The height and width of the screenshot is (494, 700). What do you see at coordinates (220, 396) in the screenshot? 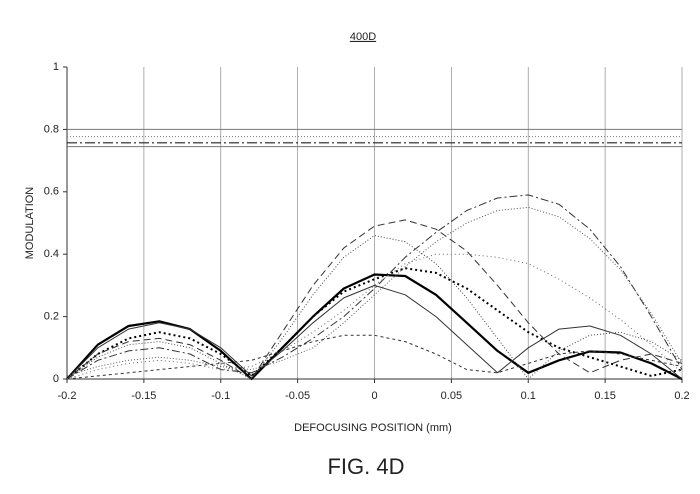
I see `x-tick-label: -0.1` at bounding box center [220, 396].